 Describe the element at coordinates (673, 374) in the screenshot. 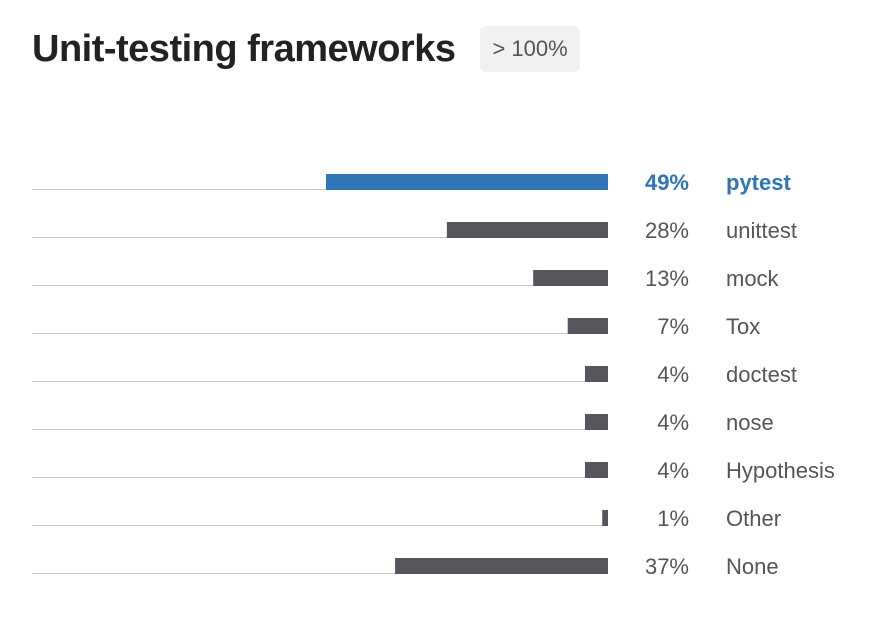

I see `value-label-doctest: 4%` at that location.